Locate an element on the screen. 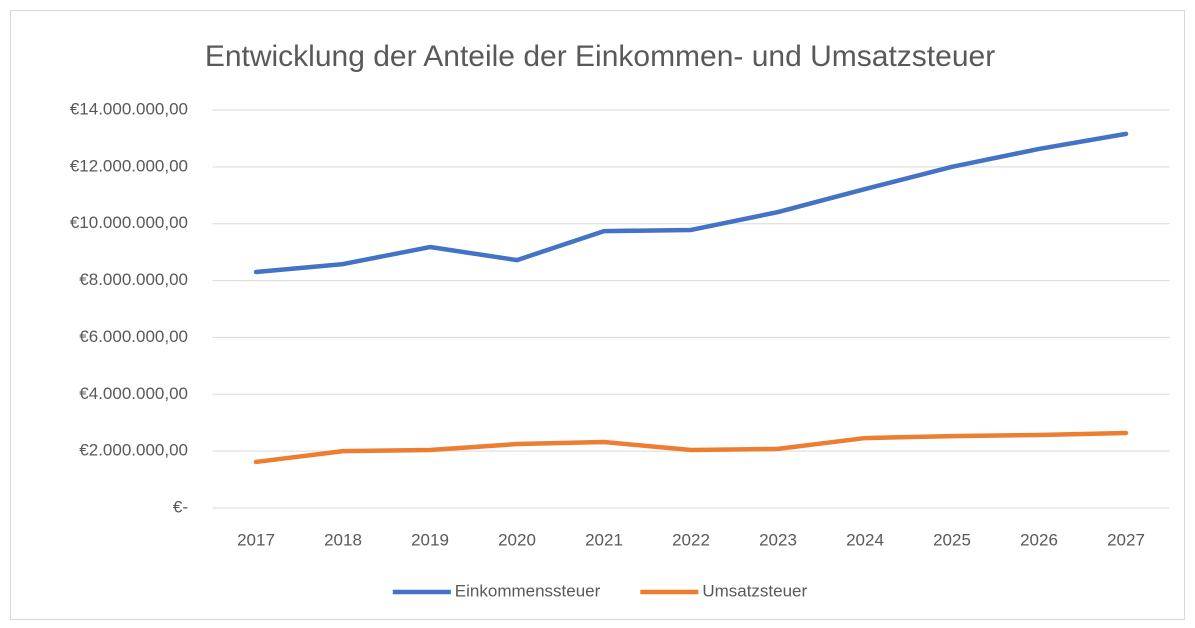 Image resolution: width=1195 pixels, height=628 pixels. y-tick-label: €8.000.000,00 is located at coordinates (133, 279).